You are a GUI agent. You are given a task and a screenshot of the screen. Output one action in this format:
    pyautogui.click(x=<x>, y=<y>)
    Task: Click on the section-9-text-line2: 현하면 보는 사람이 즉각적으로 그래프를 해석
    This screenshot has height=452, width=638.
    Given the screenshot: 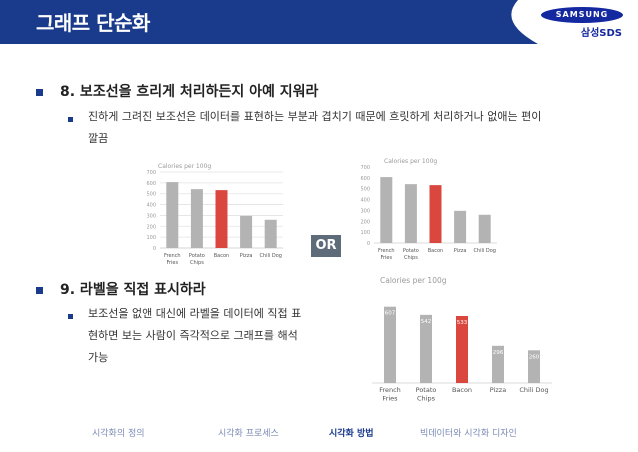 What is the action you would take?
    pyautogui.click(x=193, y=335)
    